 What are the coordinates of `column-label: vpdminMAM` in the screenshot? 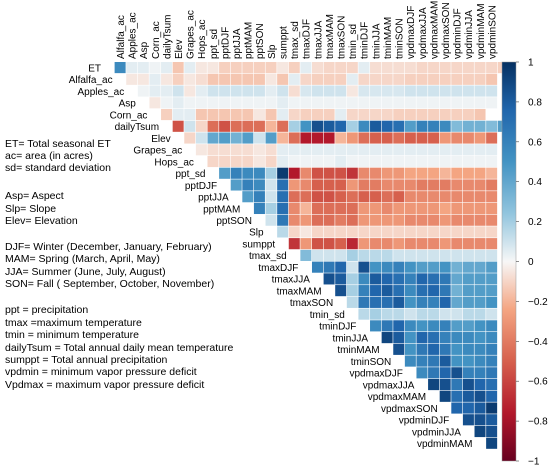 It's located at (481, 31).